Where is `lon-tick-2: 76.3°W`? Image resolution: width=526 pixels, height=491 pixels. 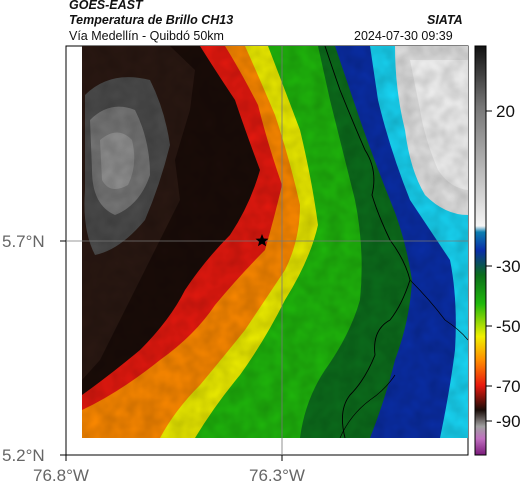 lon-tick-2: 76.3°W is located at coordinates (277, 475).